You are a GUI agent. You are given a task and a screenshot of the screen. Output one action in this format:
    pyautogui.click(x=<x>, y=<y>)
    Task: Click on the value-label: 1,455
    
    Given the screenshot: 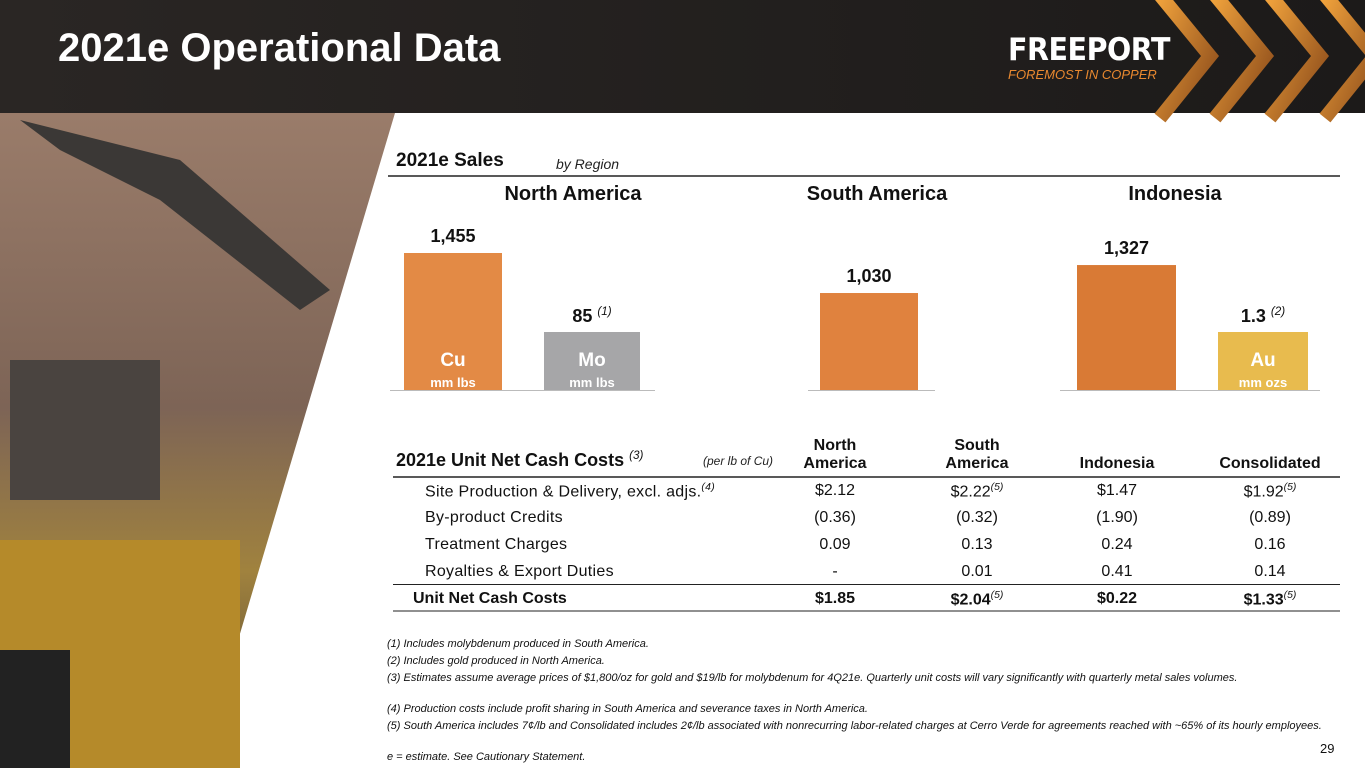 What is the action you would take?
    pyautogui.click(x=453, y=236)
    